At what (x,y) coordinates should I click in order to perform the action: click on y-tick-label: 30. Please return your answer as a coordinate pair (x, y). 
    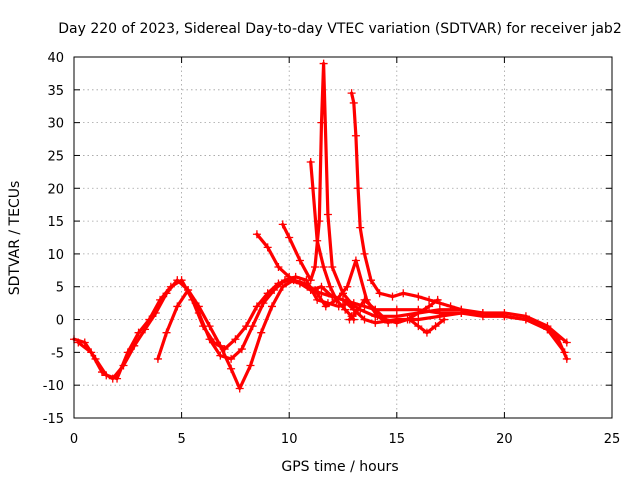
    Looking at the image, I should click on (55, 124).